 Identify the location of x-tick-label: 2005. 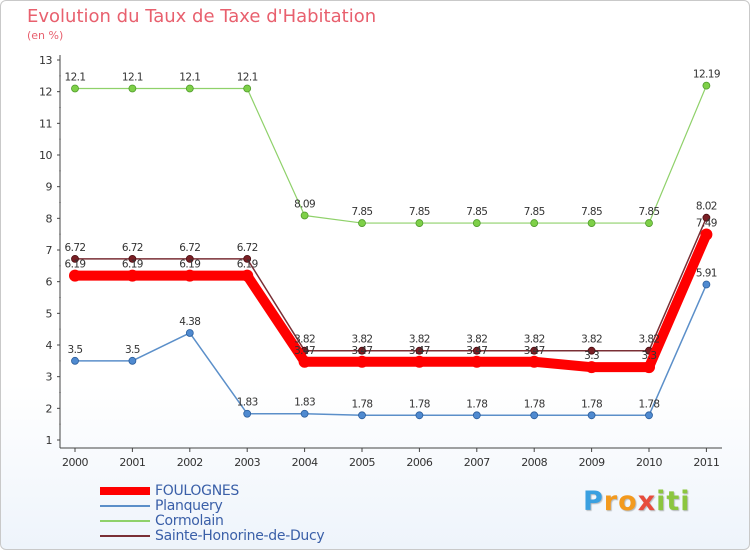
(362, 462).